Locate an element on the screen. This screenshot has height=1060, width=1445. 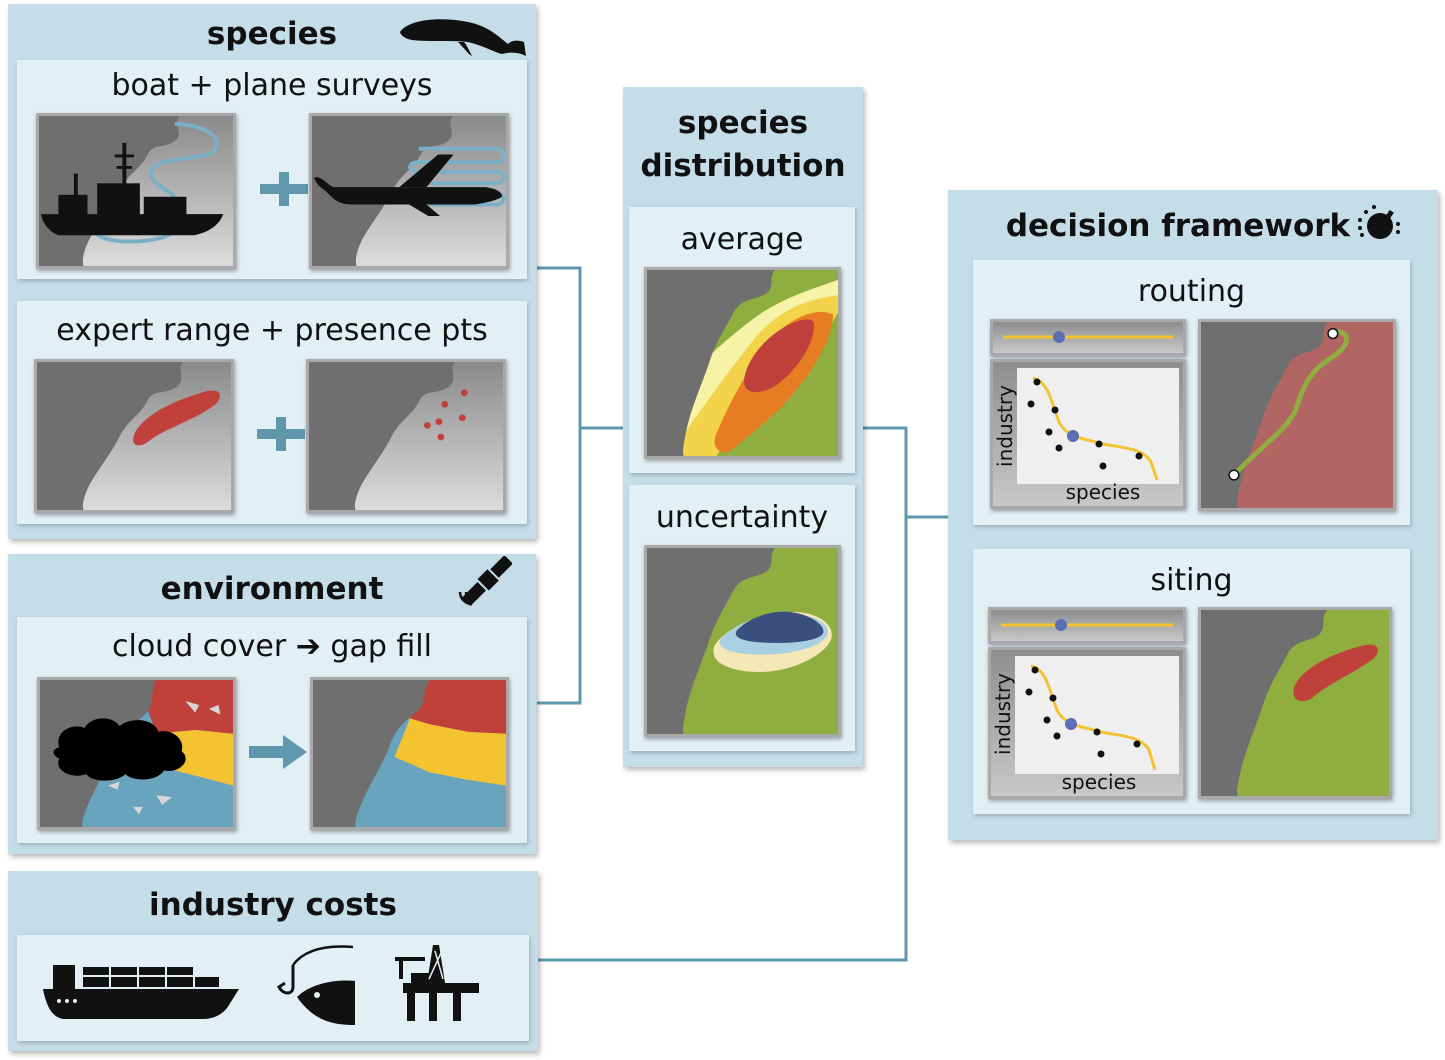
connector-environment-to-distribution is located at coordinates (559, 566).